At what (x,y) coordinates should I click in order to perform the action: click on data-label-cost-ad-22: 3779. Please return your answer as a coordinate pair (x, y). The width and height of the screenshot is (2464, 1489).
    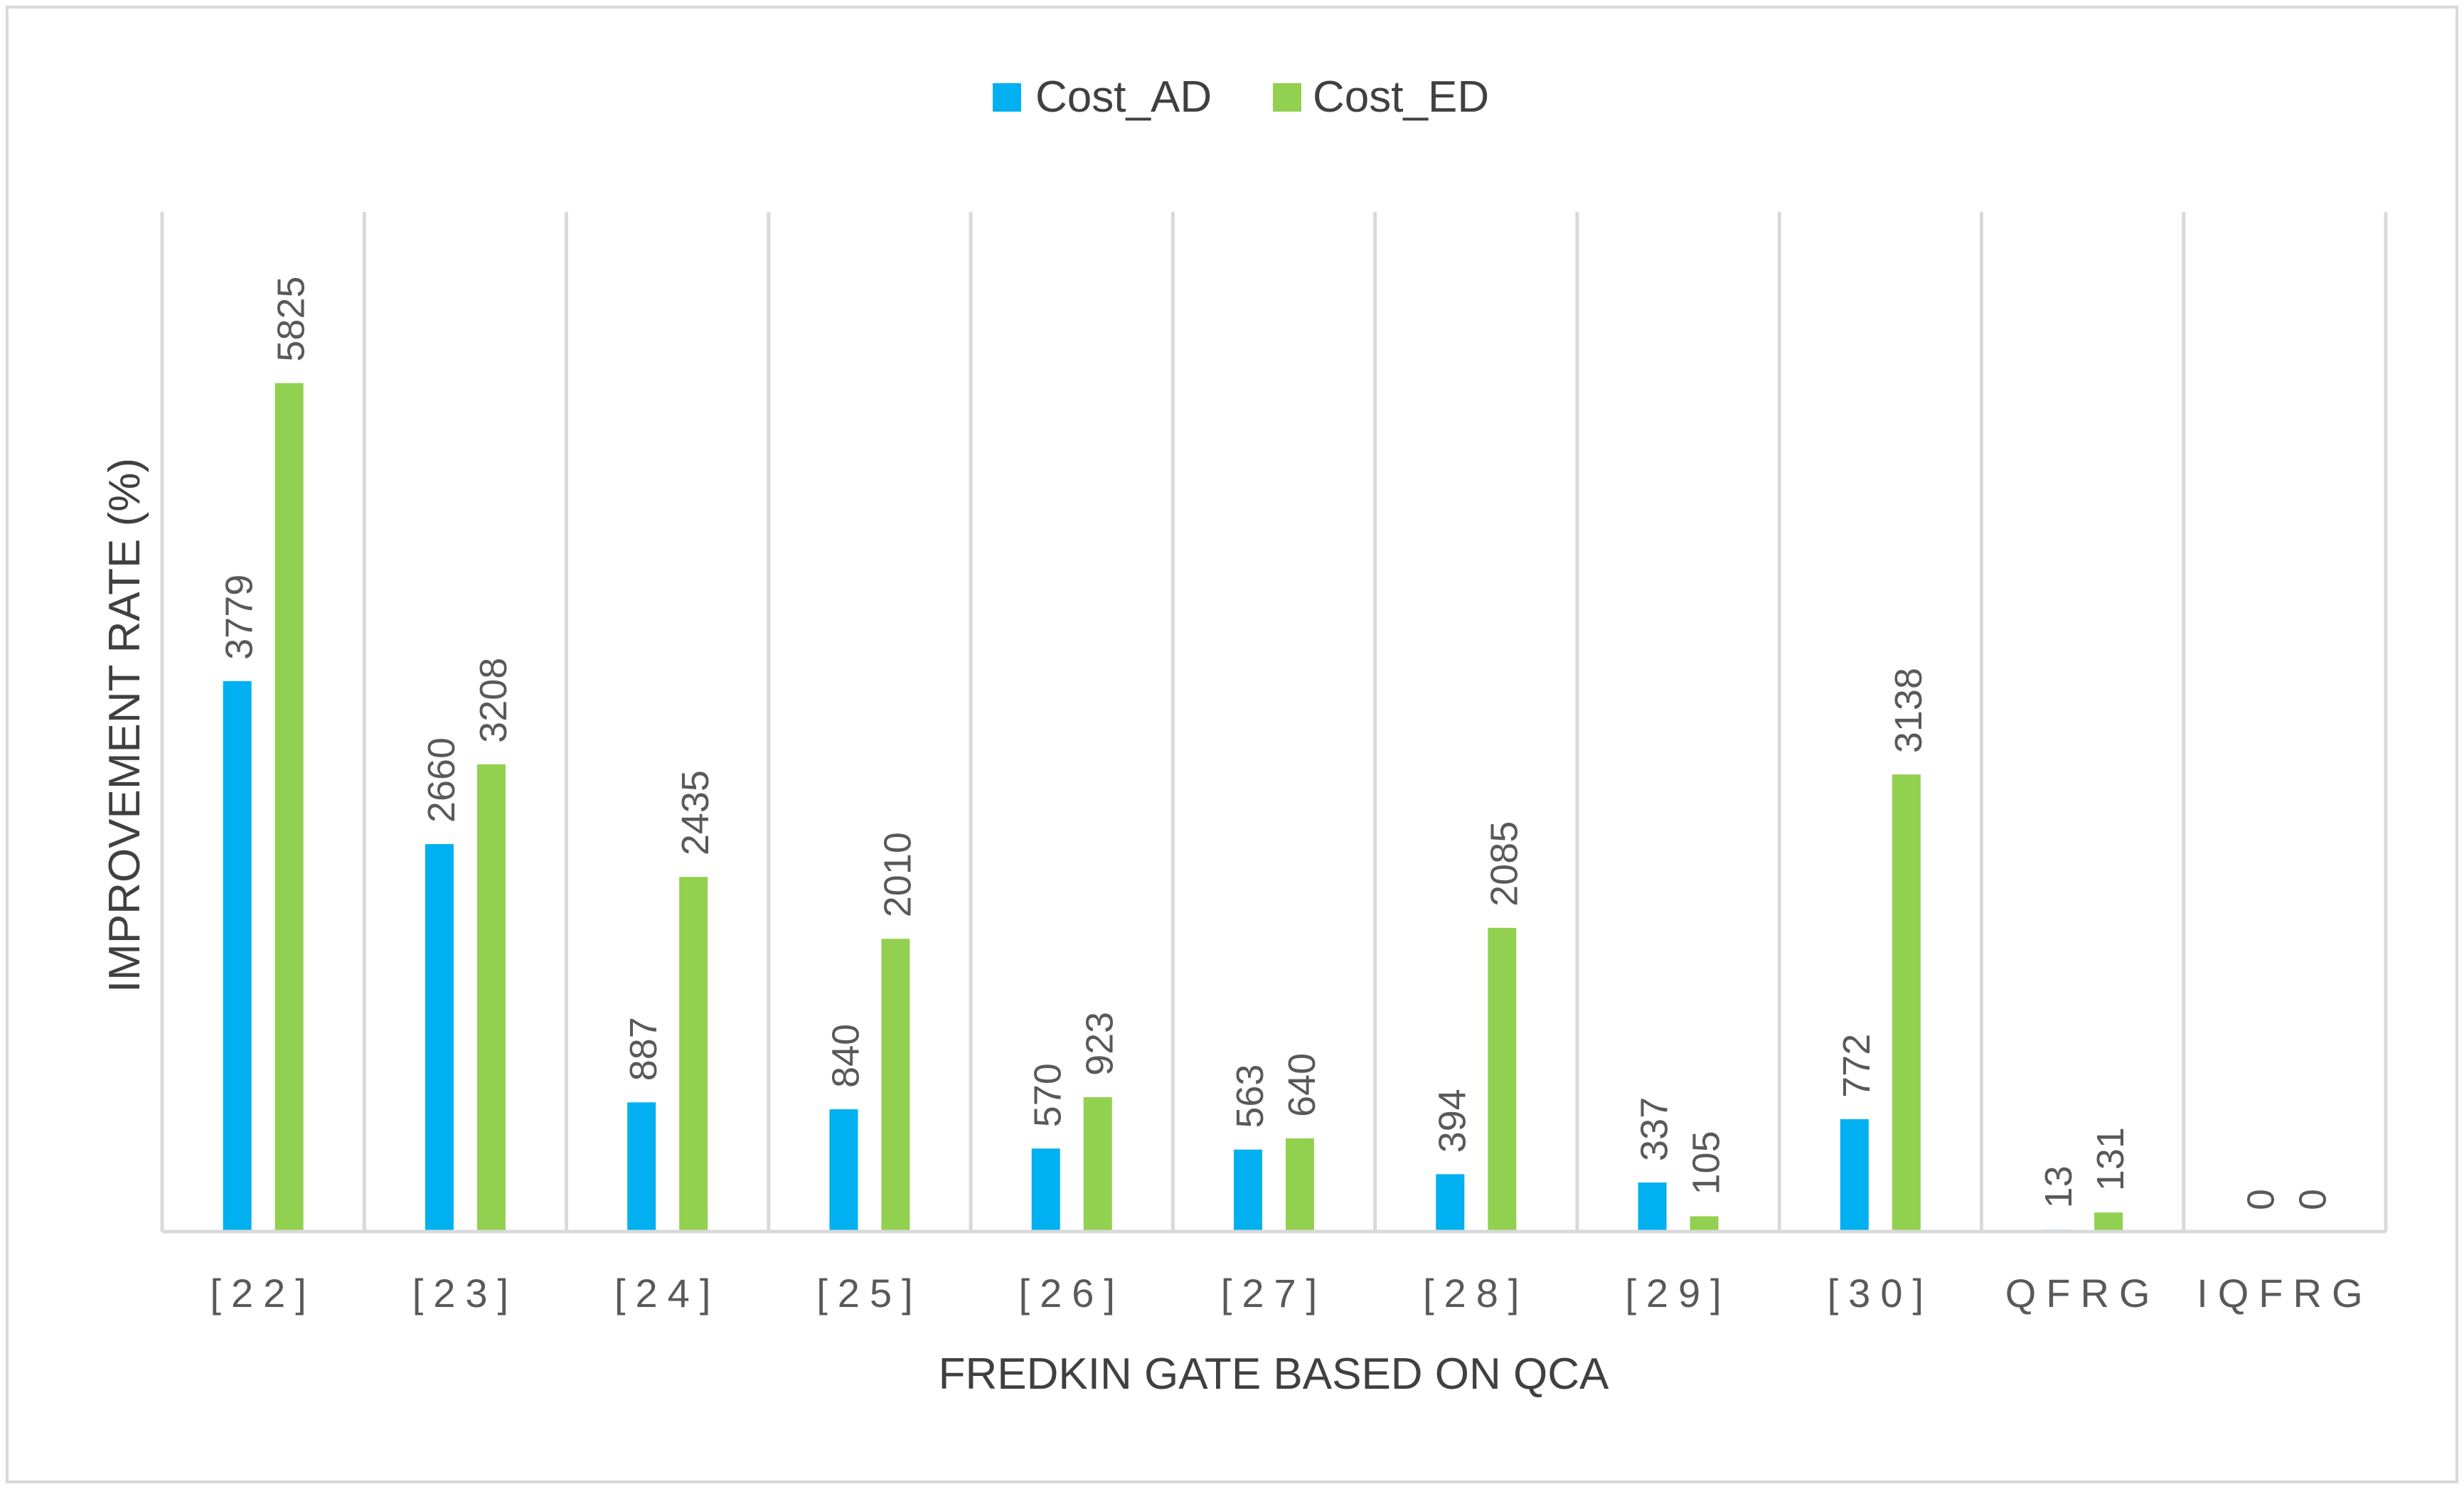
    Looking at the image, I should click on (239, 617).